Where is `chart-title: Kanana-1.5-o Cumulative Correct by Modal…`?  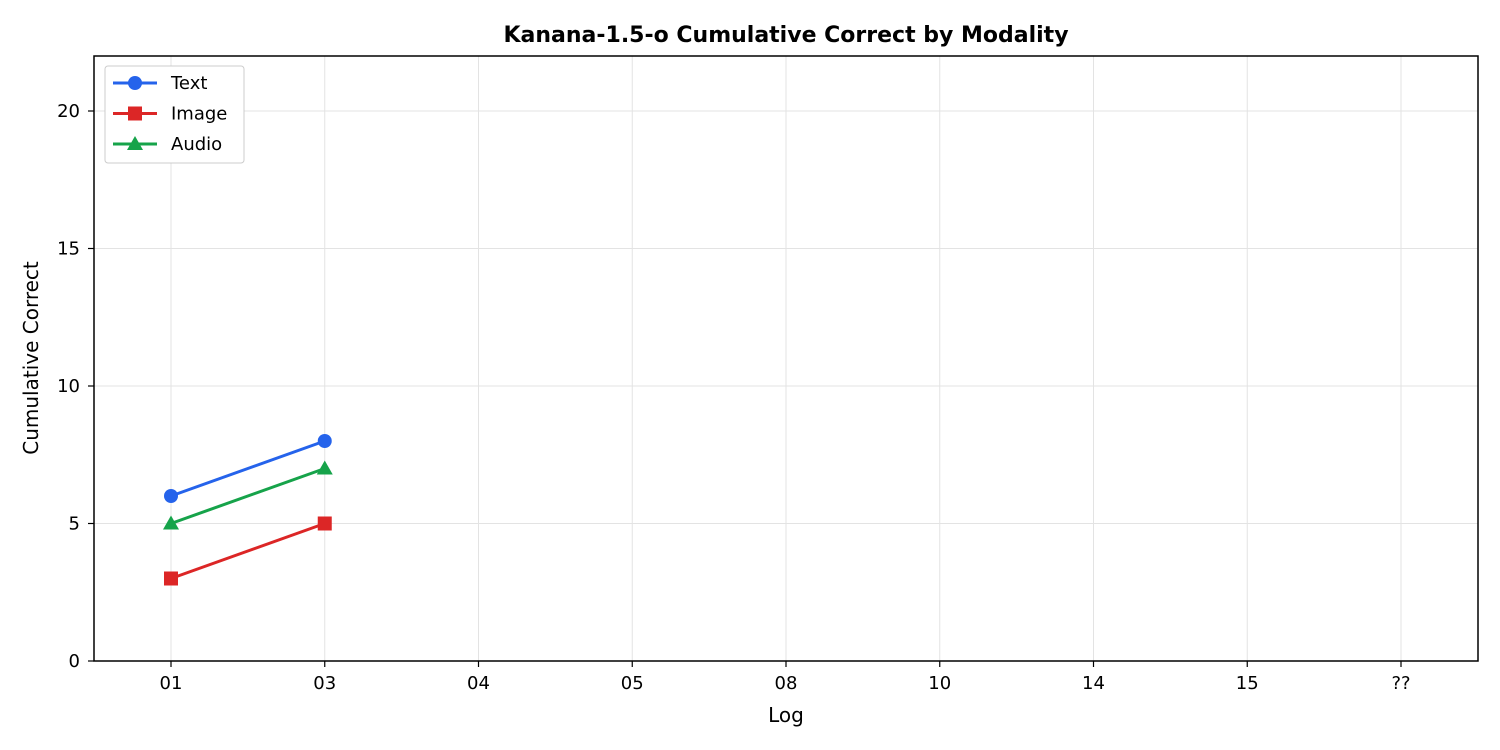
chart-title: Kanana-1.5-o Cumulative Correct by Modal… is located at coordinates (785, 35).